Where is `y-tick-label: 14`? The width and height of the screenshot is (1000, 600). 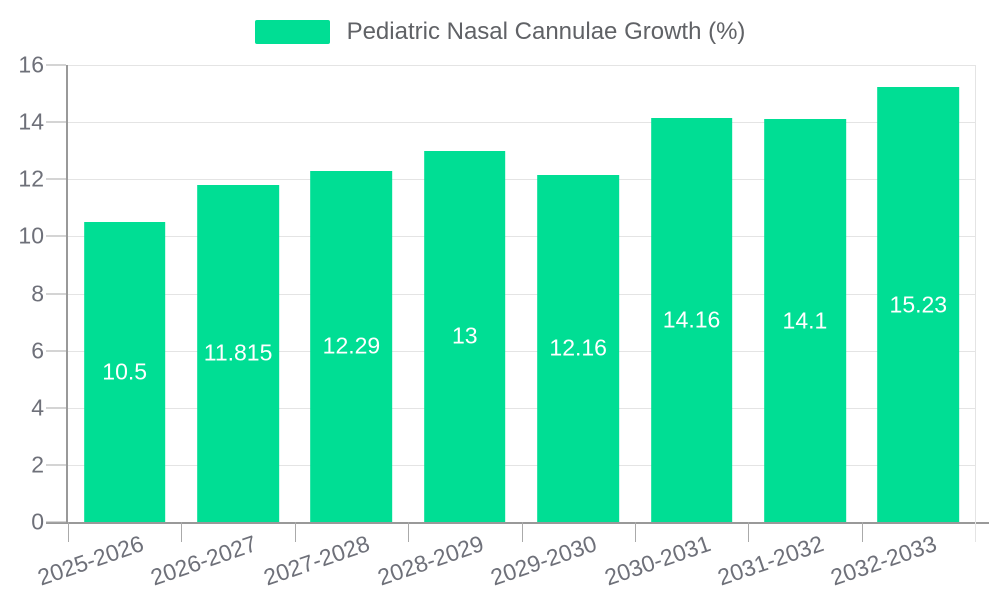
y-tick-label: 14 is located at coordinates (31, 121).